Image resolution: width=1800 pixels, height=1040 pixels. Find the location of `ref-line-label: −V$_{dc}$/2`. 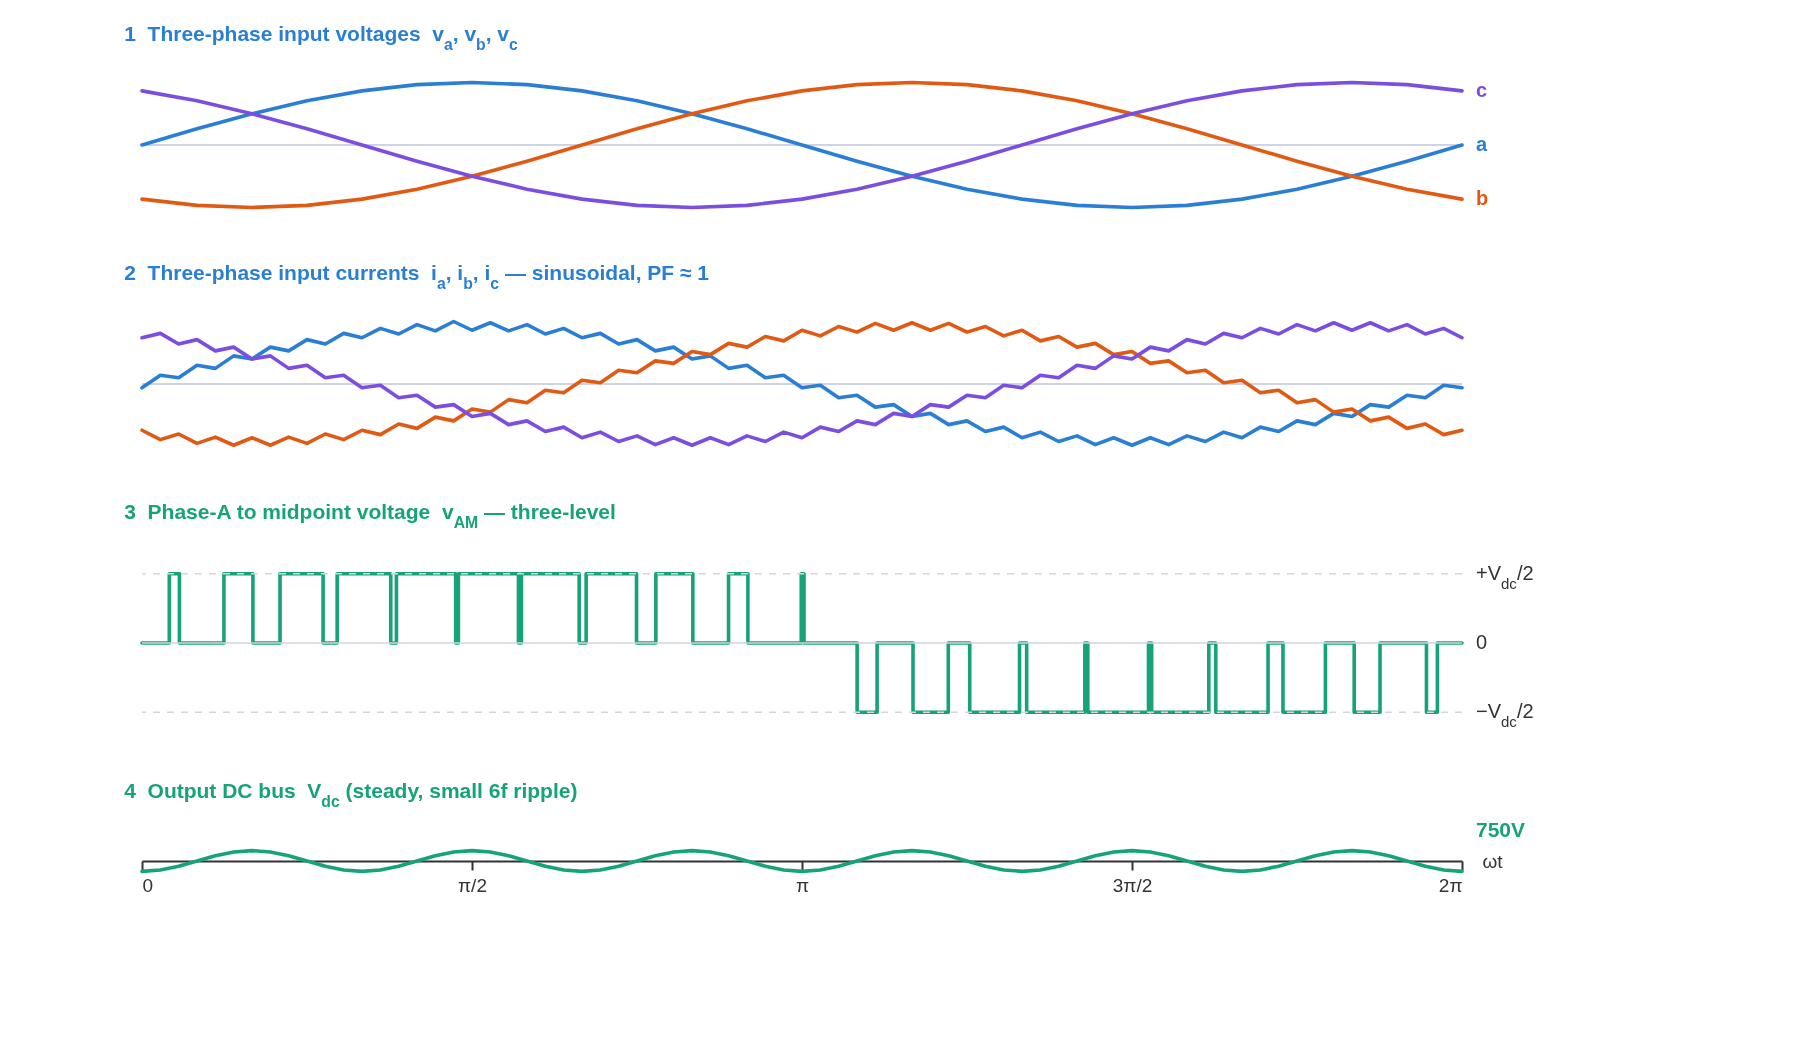

ref-line-label: −V$_{dc}$/2 is located at coordinates (1505, 715).